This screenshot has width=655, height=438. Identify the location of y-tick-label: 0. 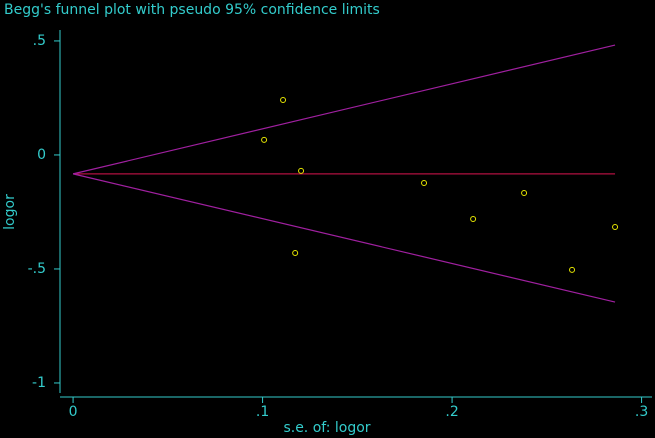
(41, 155).